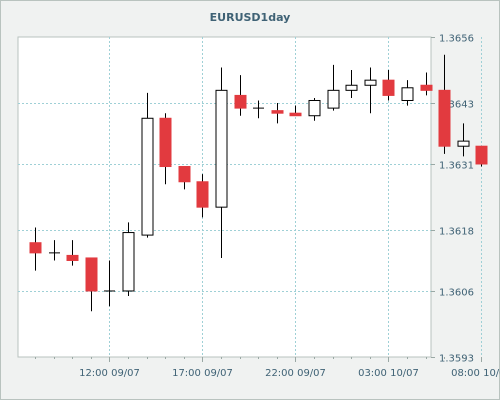 This screenshot has width=500, height=400. Describe the element at coordinates (475, 373) in the screenshot. I see `x-tick-label: 08:00 10/07` at that location.